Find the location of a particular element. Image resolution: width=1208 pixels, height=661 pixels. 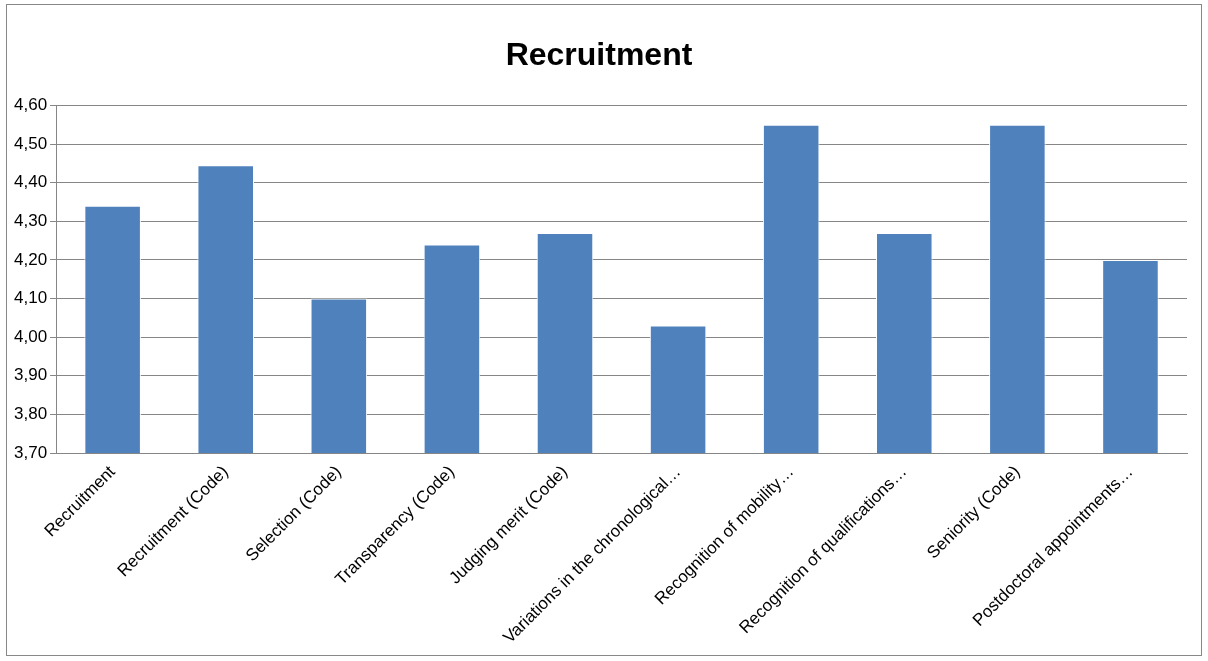

chart-title: Recruitment is located at coordinates (599, 54).